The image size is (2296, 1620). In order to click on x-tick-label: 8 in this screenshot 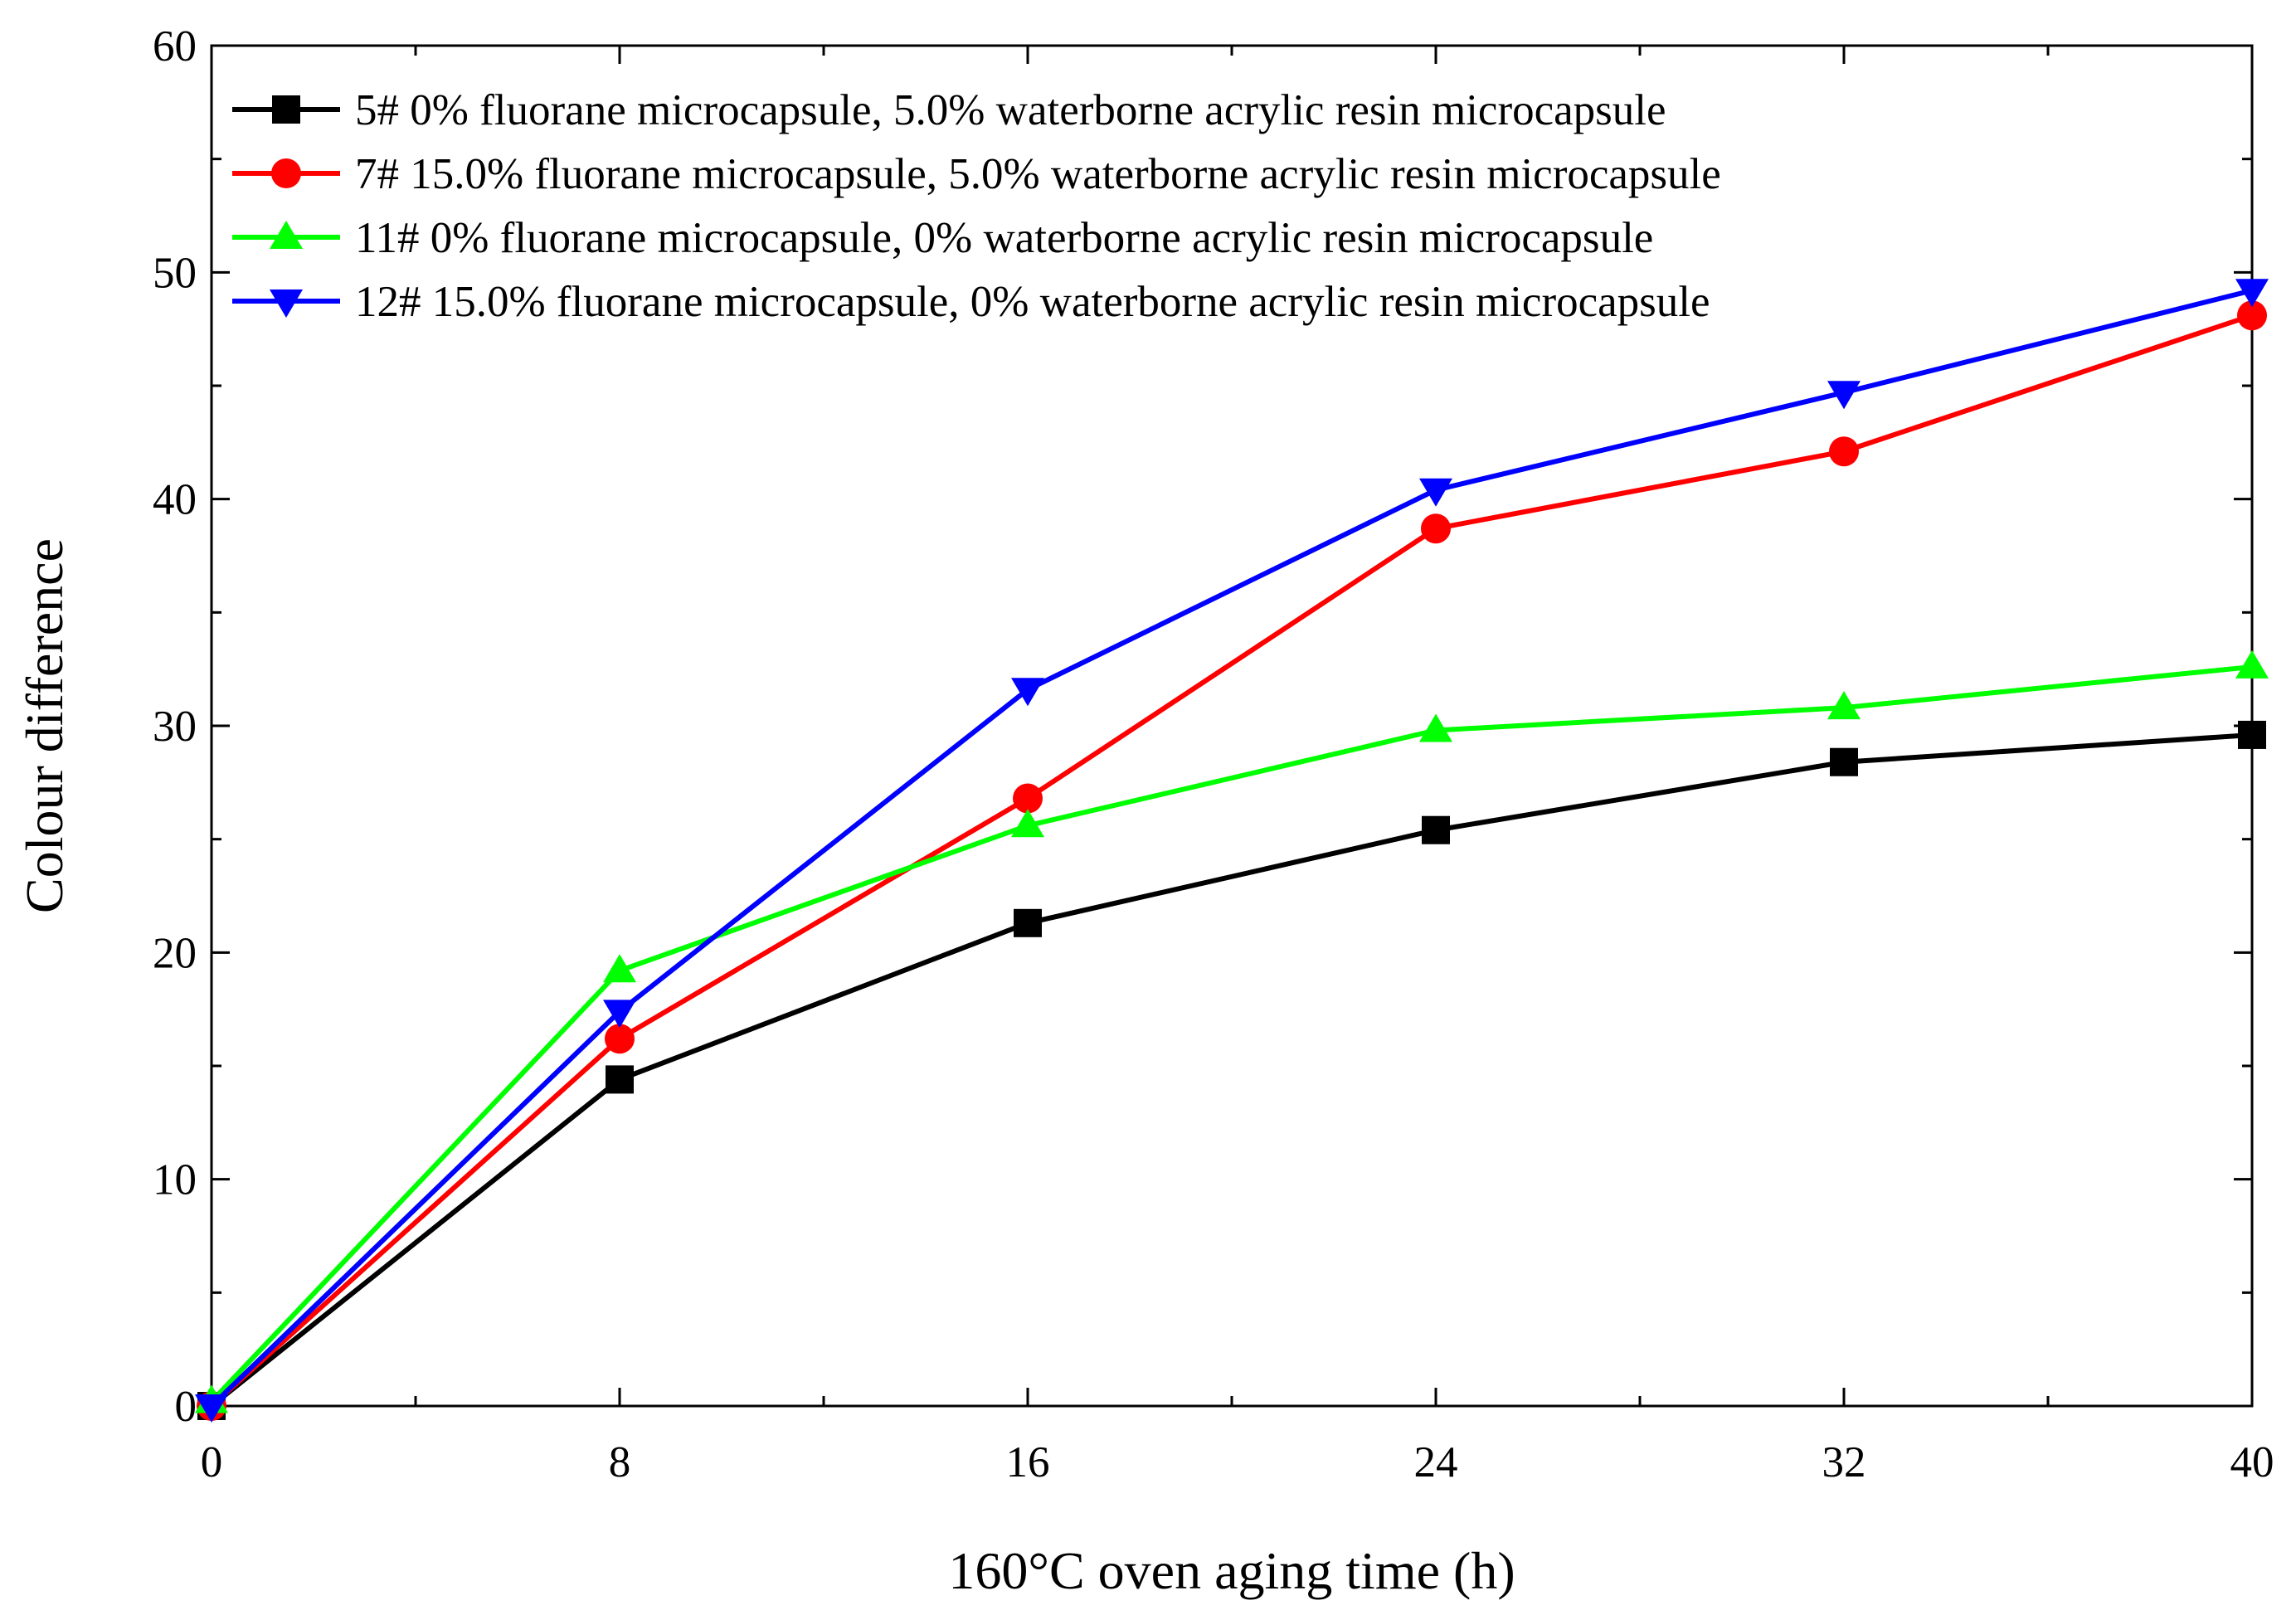, I will do `click(620, 1462)`.